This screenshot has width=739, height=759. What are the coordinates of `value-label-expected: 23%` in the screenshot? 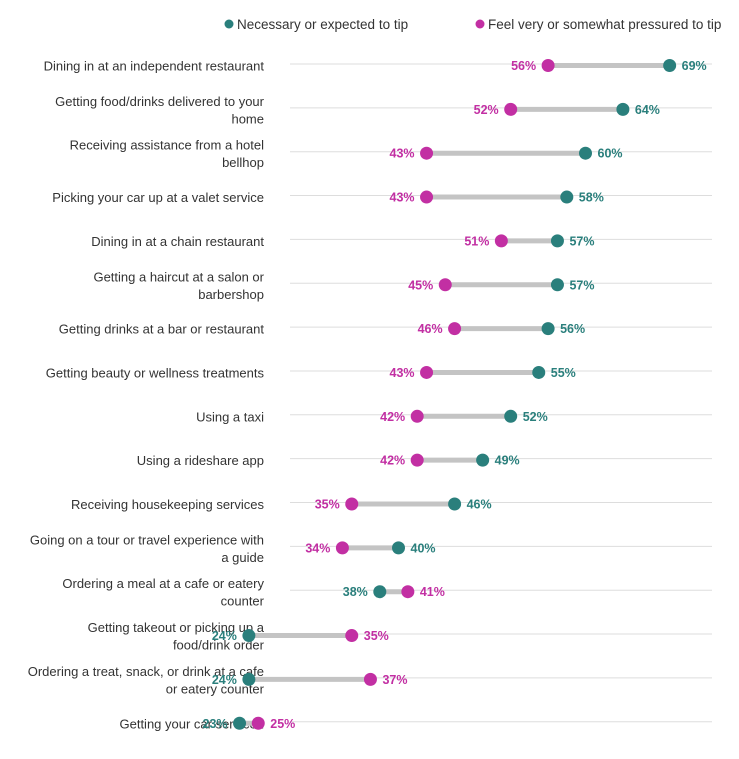 It's located at (215, 724).